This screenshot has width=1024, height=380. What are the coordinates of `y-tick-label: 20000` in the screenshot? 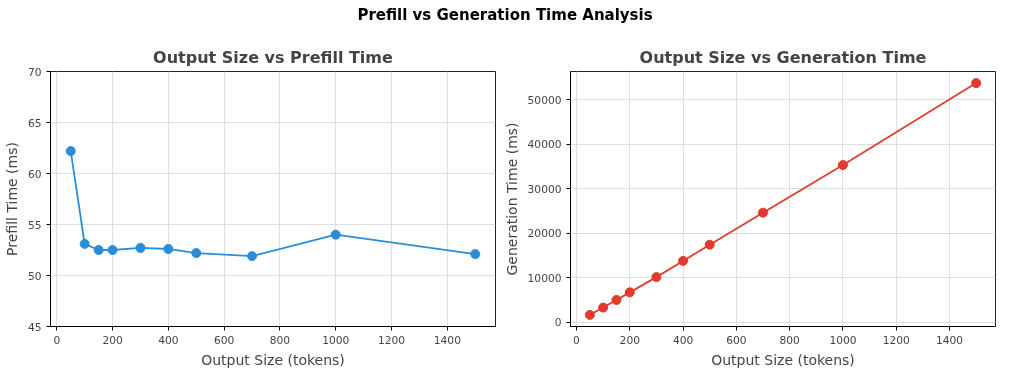 It's located at (544, 234).